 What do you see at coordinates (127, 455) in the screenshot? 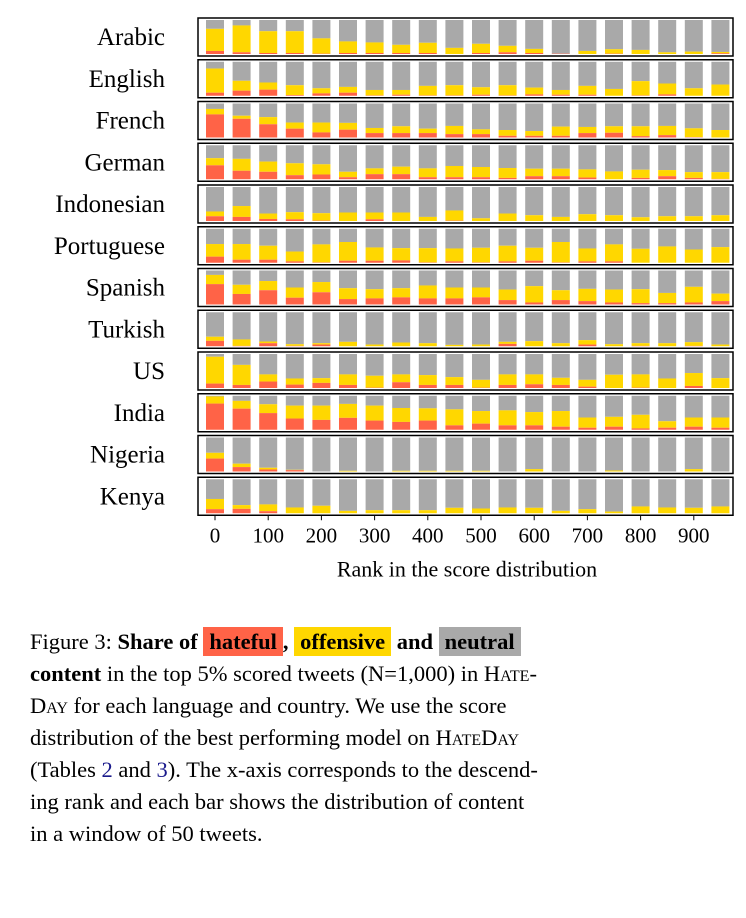
I see `panel-label-nigeria: Nigeria` at bounding box center [127, 455].